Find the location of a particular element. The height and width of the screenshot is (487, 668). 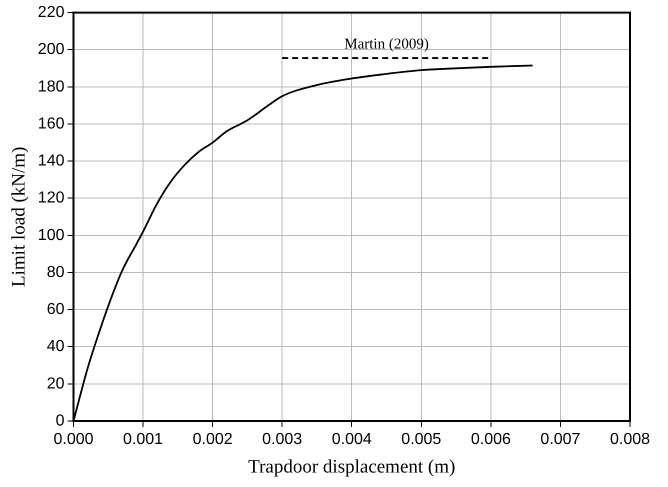

y-tick-label: 160 is located at coordinates (51, 123).